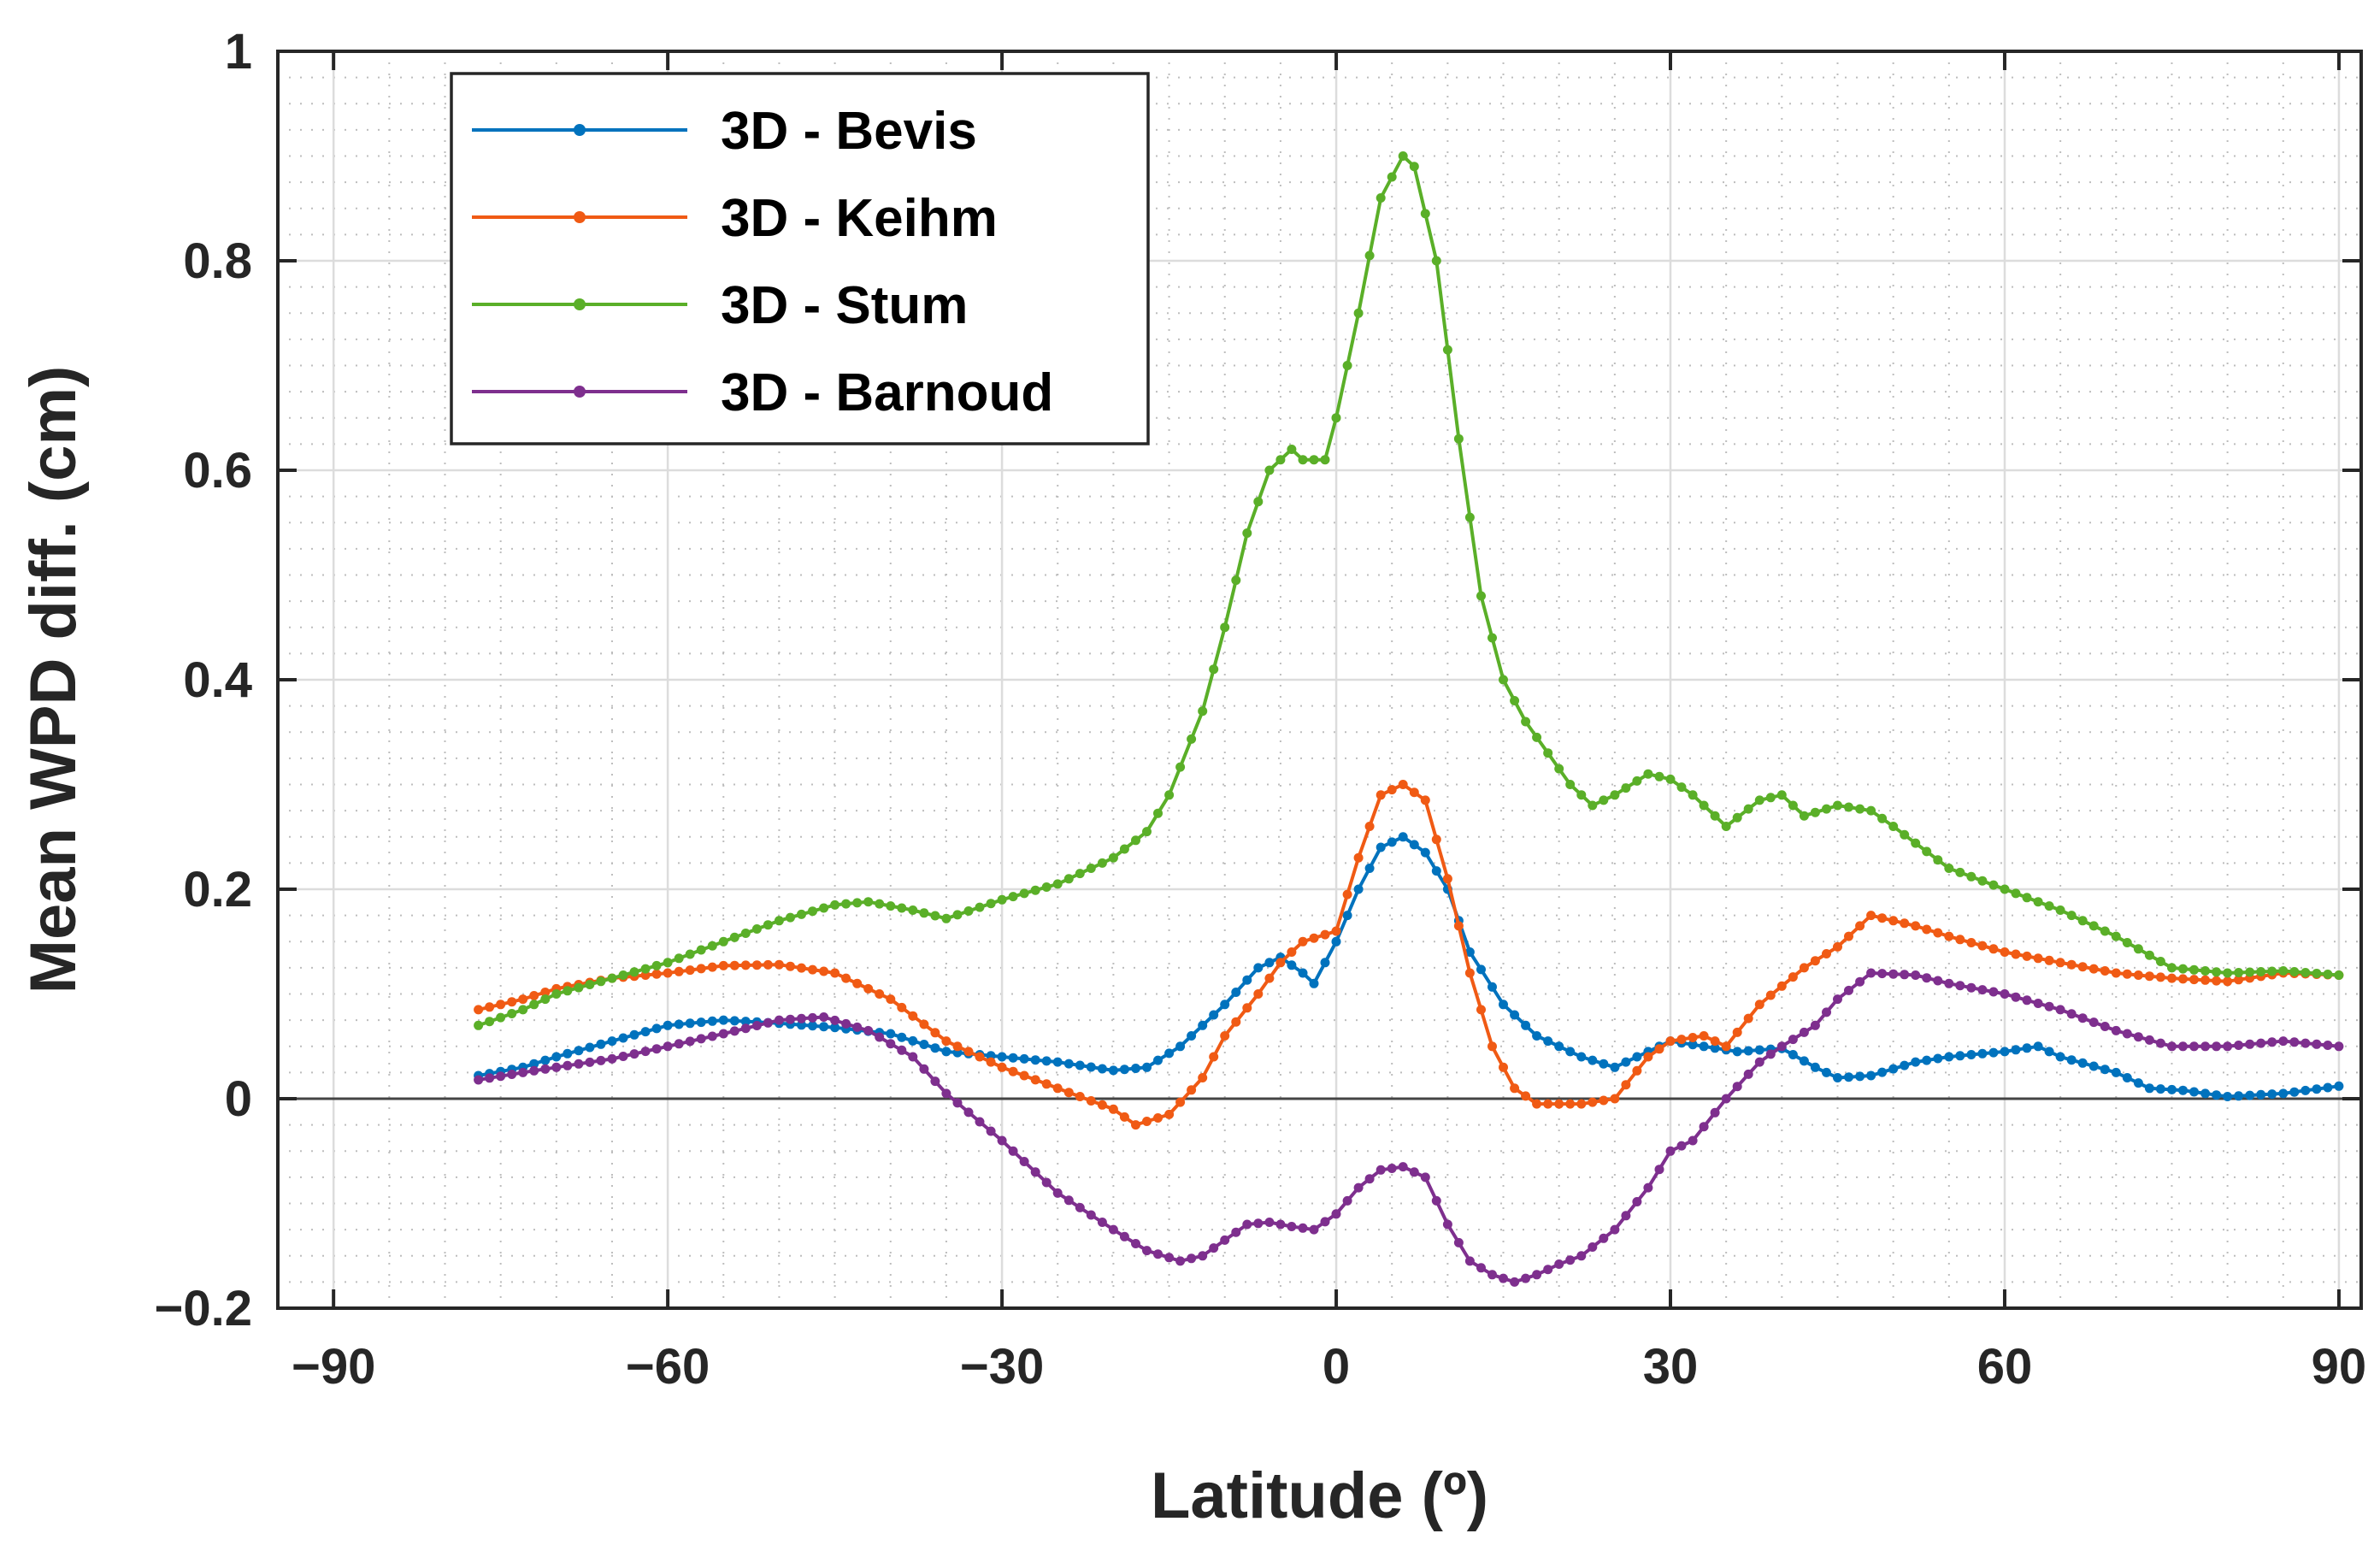 This screenshot has width=2380, height=1557. Describe the element at coordinates (204, 1309) in the screenshot. I see `y-tick-label: −0.2` at that location.